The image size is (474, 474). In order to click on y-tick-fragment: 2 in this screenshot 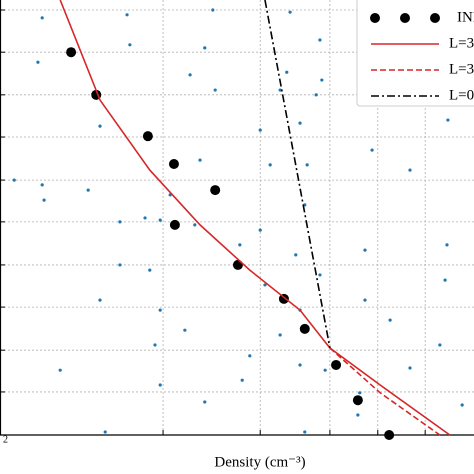, I will do `click(5, 439)`.